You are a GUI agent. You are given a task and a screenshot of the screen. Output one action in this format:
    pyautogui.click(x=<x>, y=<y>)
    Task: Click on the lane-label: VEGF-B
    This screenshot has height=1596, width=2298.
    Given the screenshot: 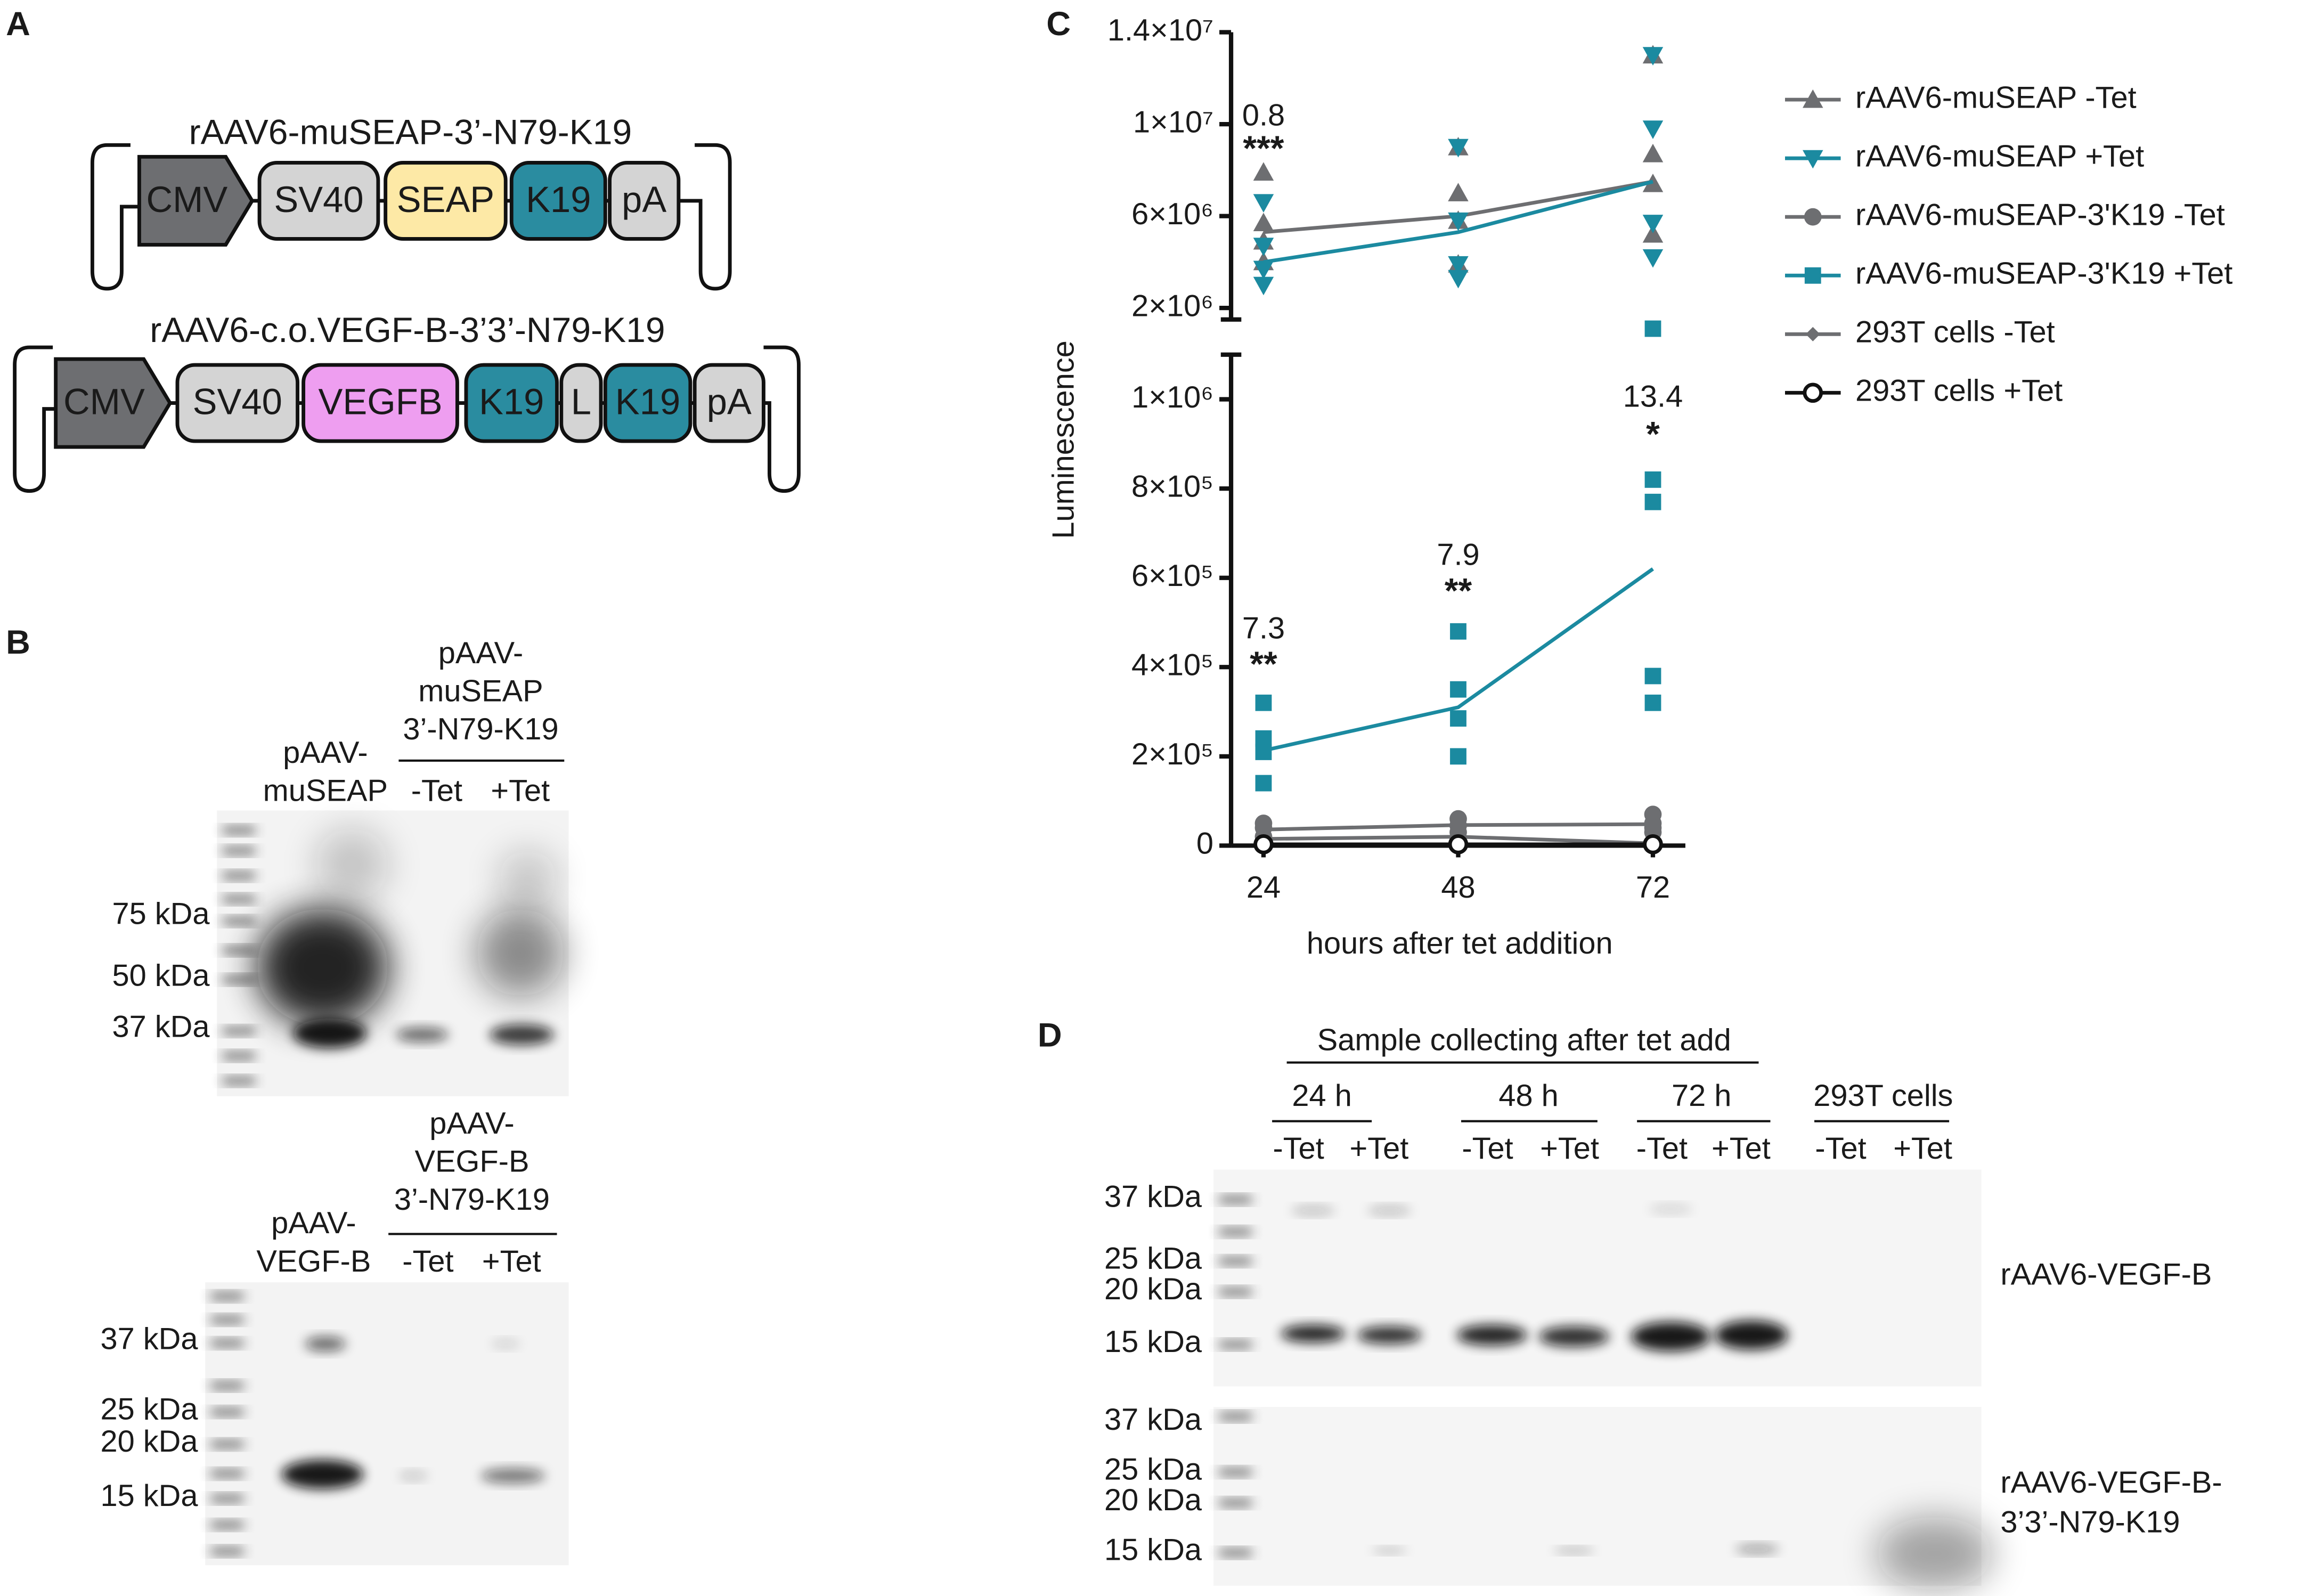 What is the action you would take?
    pyautogui.click(x=313, y=1261)
    